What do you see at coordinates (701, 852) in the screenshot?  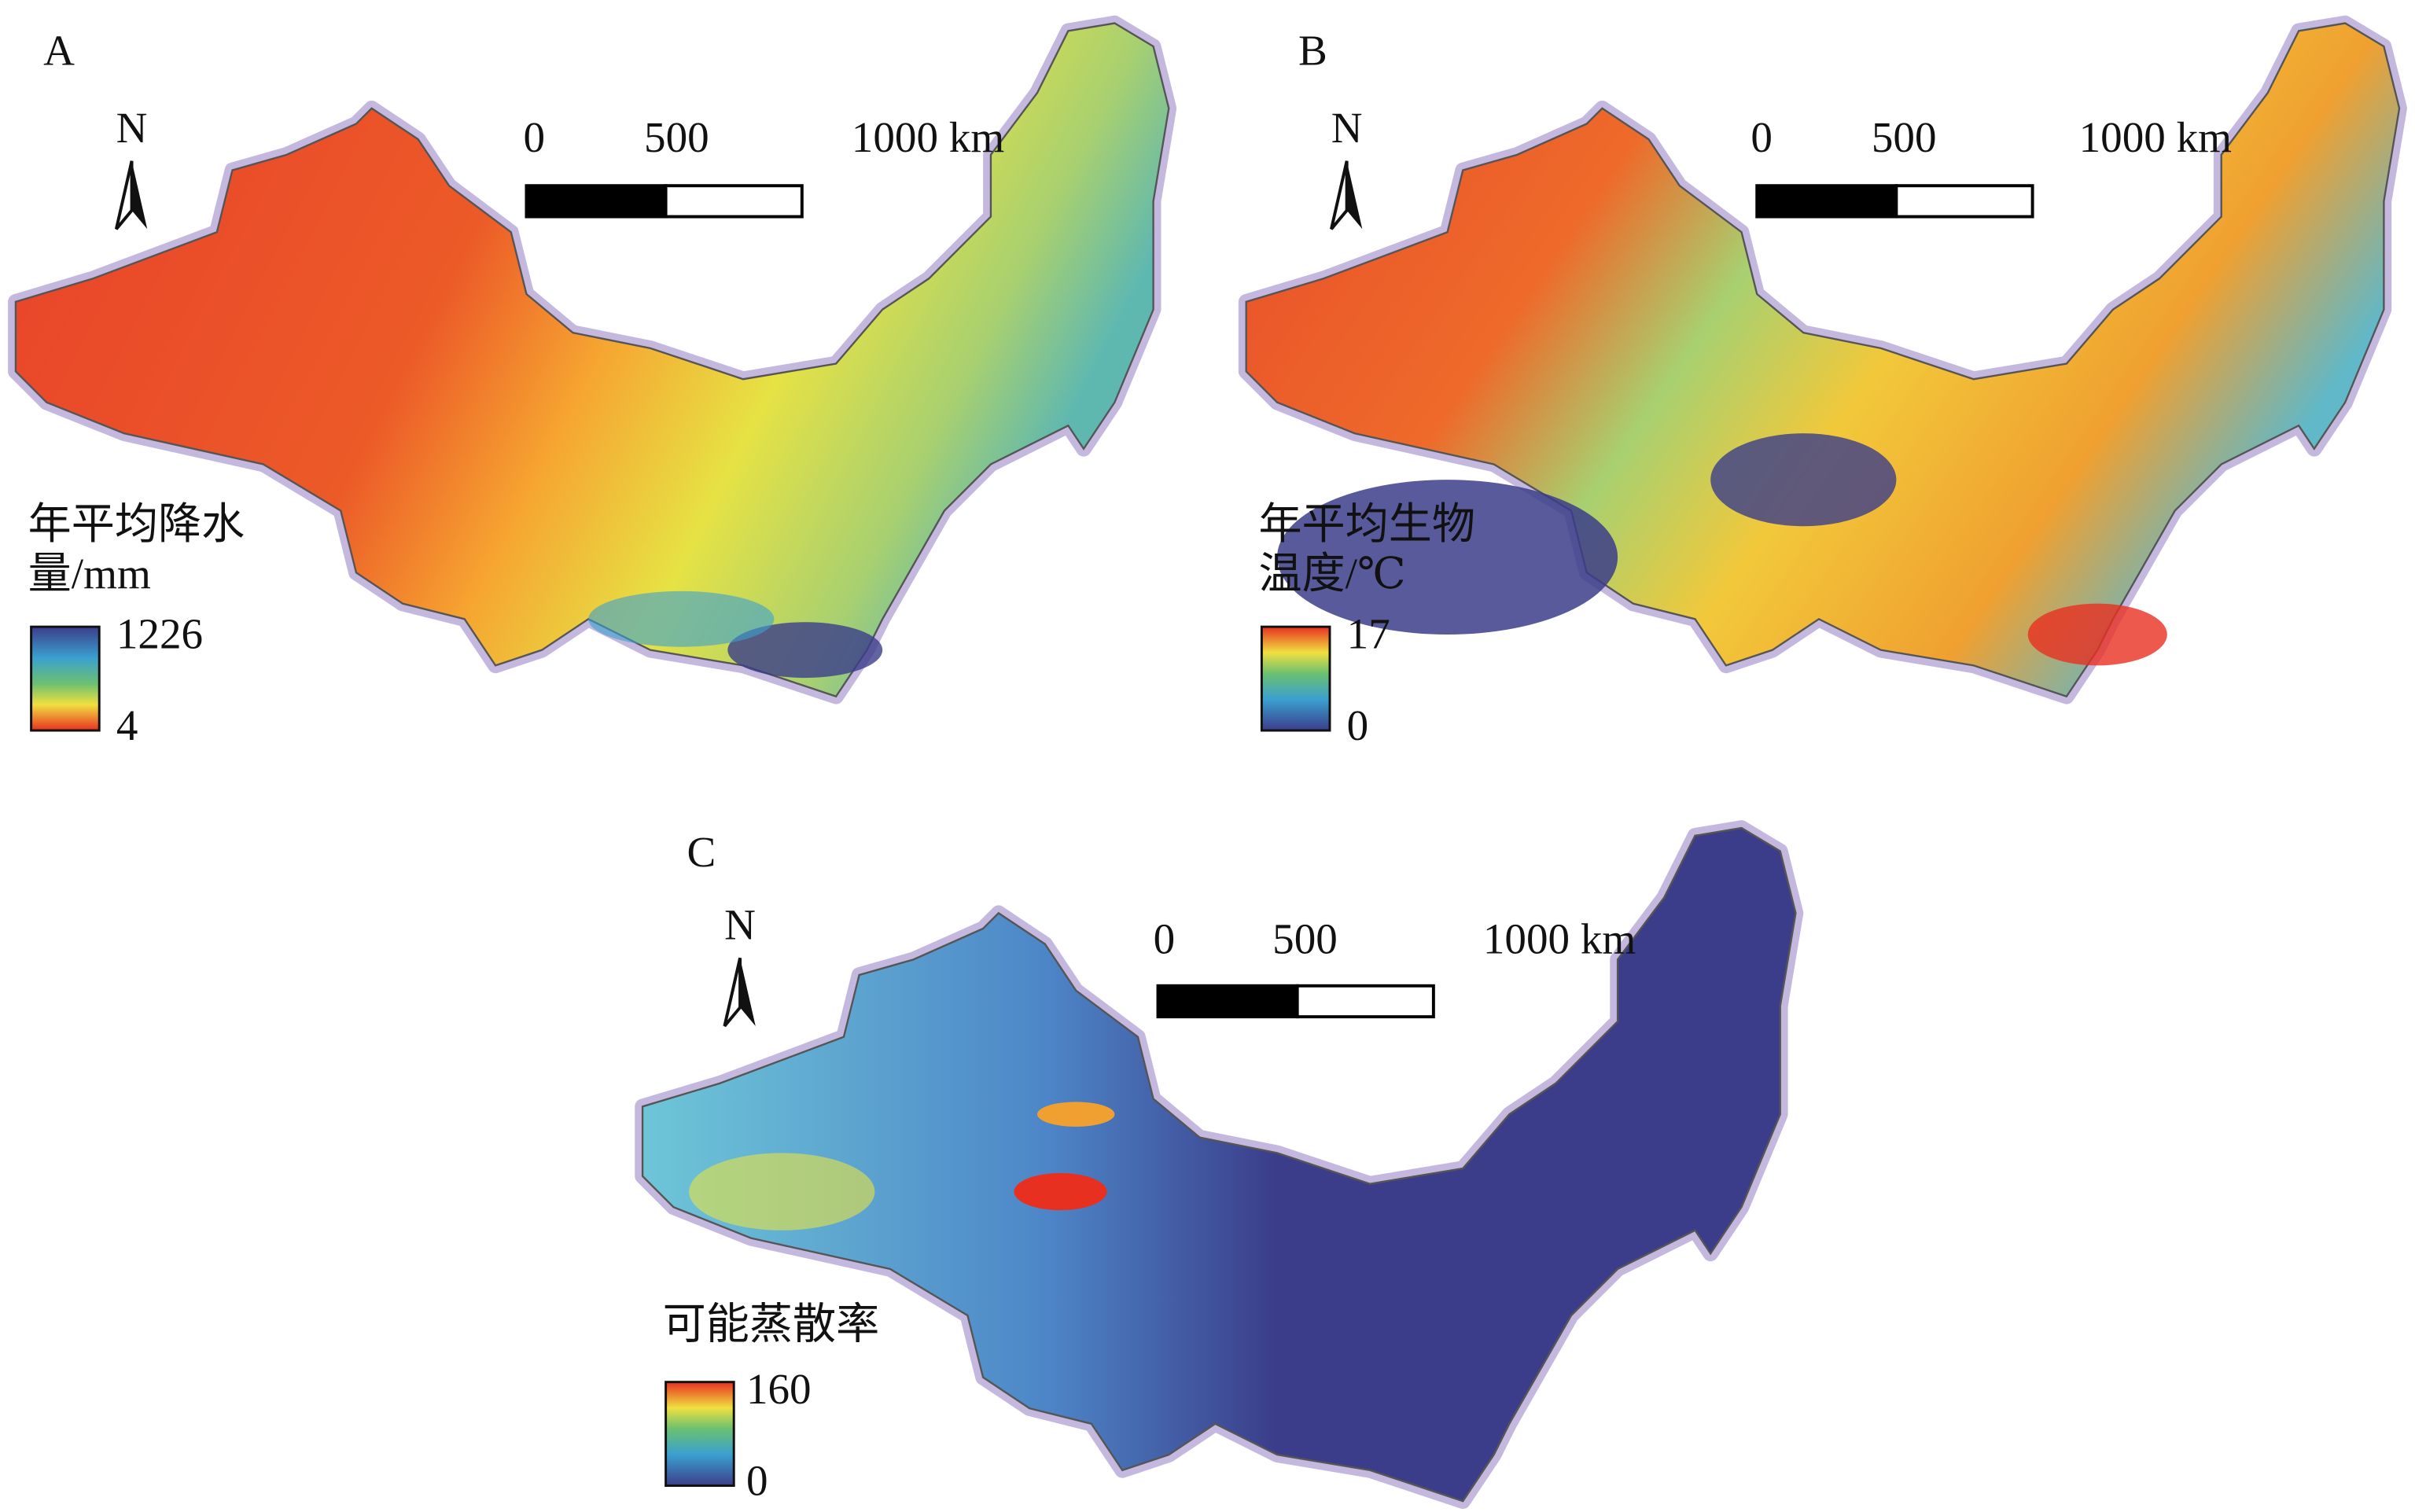 I see `panel-label: C` at bounding box center [701, 852].